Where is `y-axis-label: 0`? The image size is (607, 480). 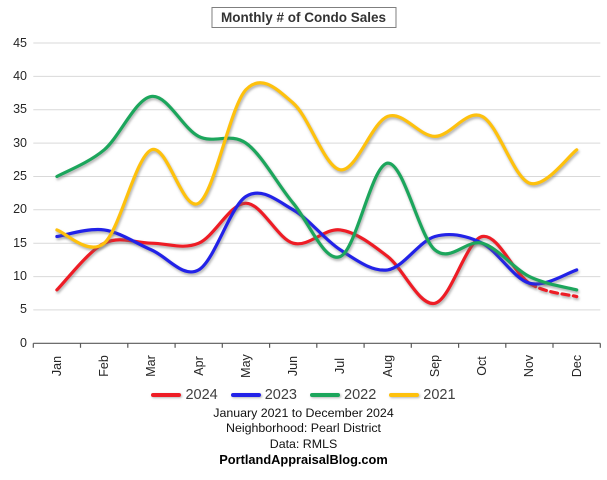
y-axis-label: 0 is located at coordinates (23, 342).